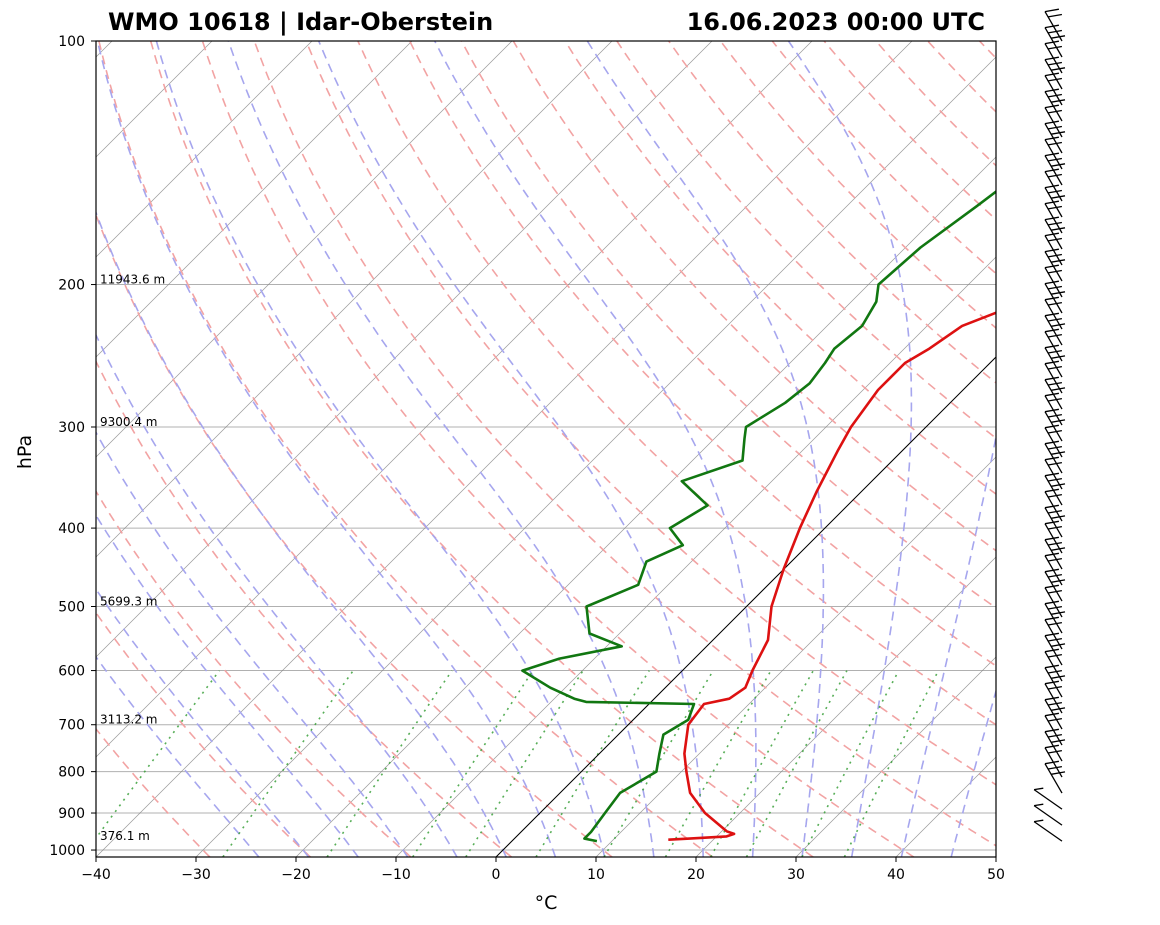 This screenshot has height=925, width=1160. I want to click on moist-adiabat, so click(1080, 449).